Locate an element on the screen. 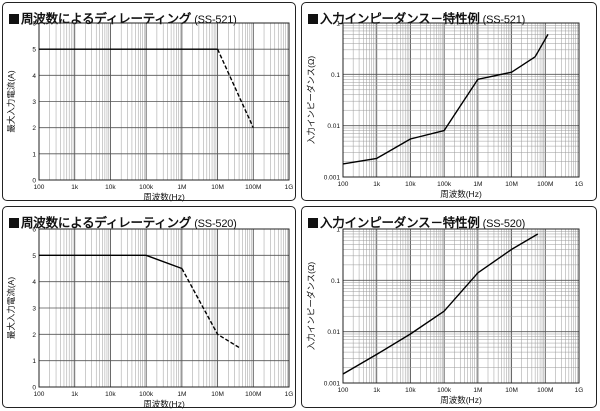  chart-title: 入力インピーダンス－特性例 (SS-520) is located at coordinates (416, 221).